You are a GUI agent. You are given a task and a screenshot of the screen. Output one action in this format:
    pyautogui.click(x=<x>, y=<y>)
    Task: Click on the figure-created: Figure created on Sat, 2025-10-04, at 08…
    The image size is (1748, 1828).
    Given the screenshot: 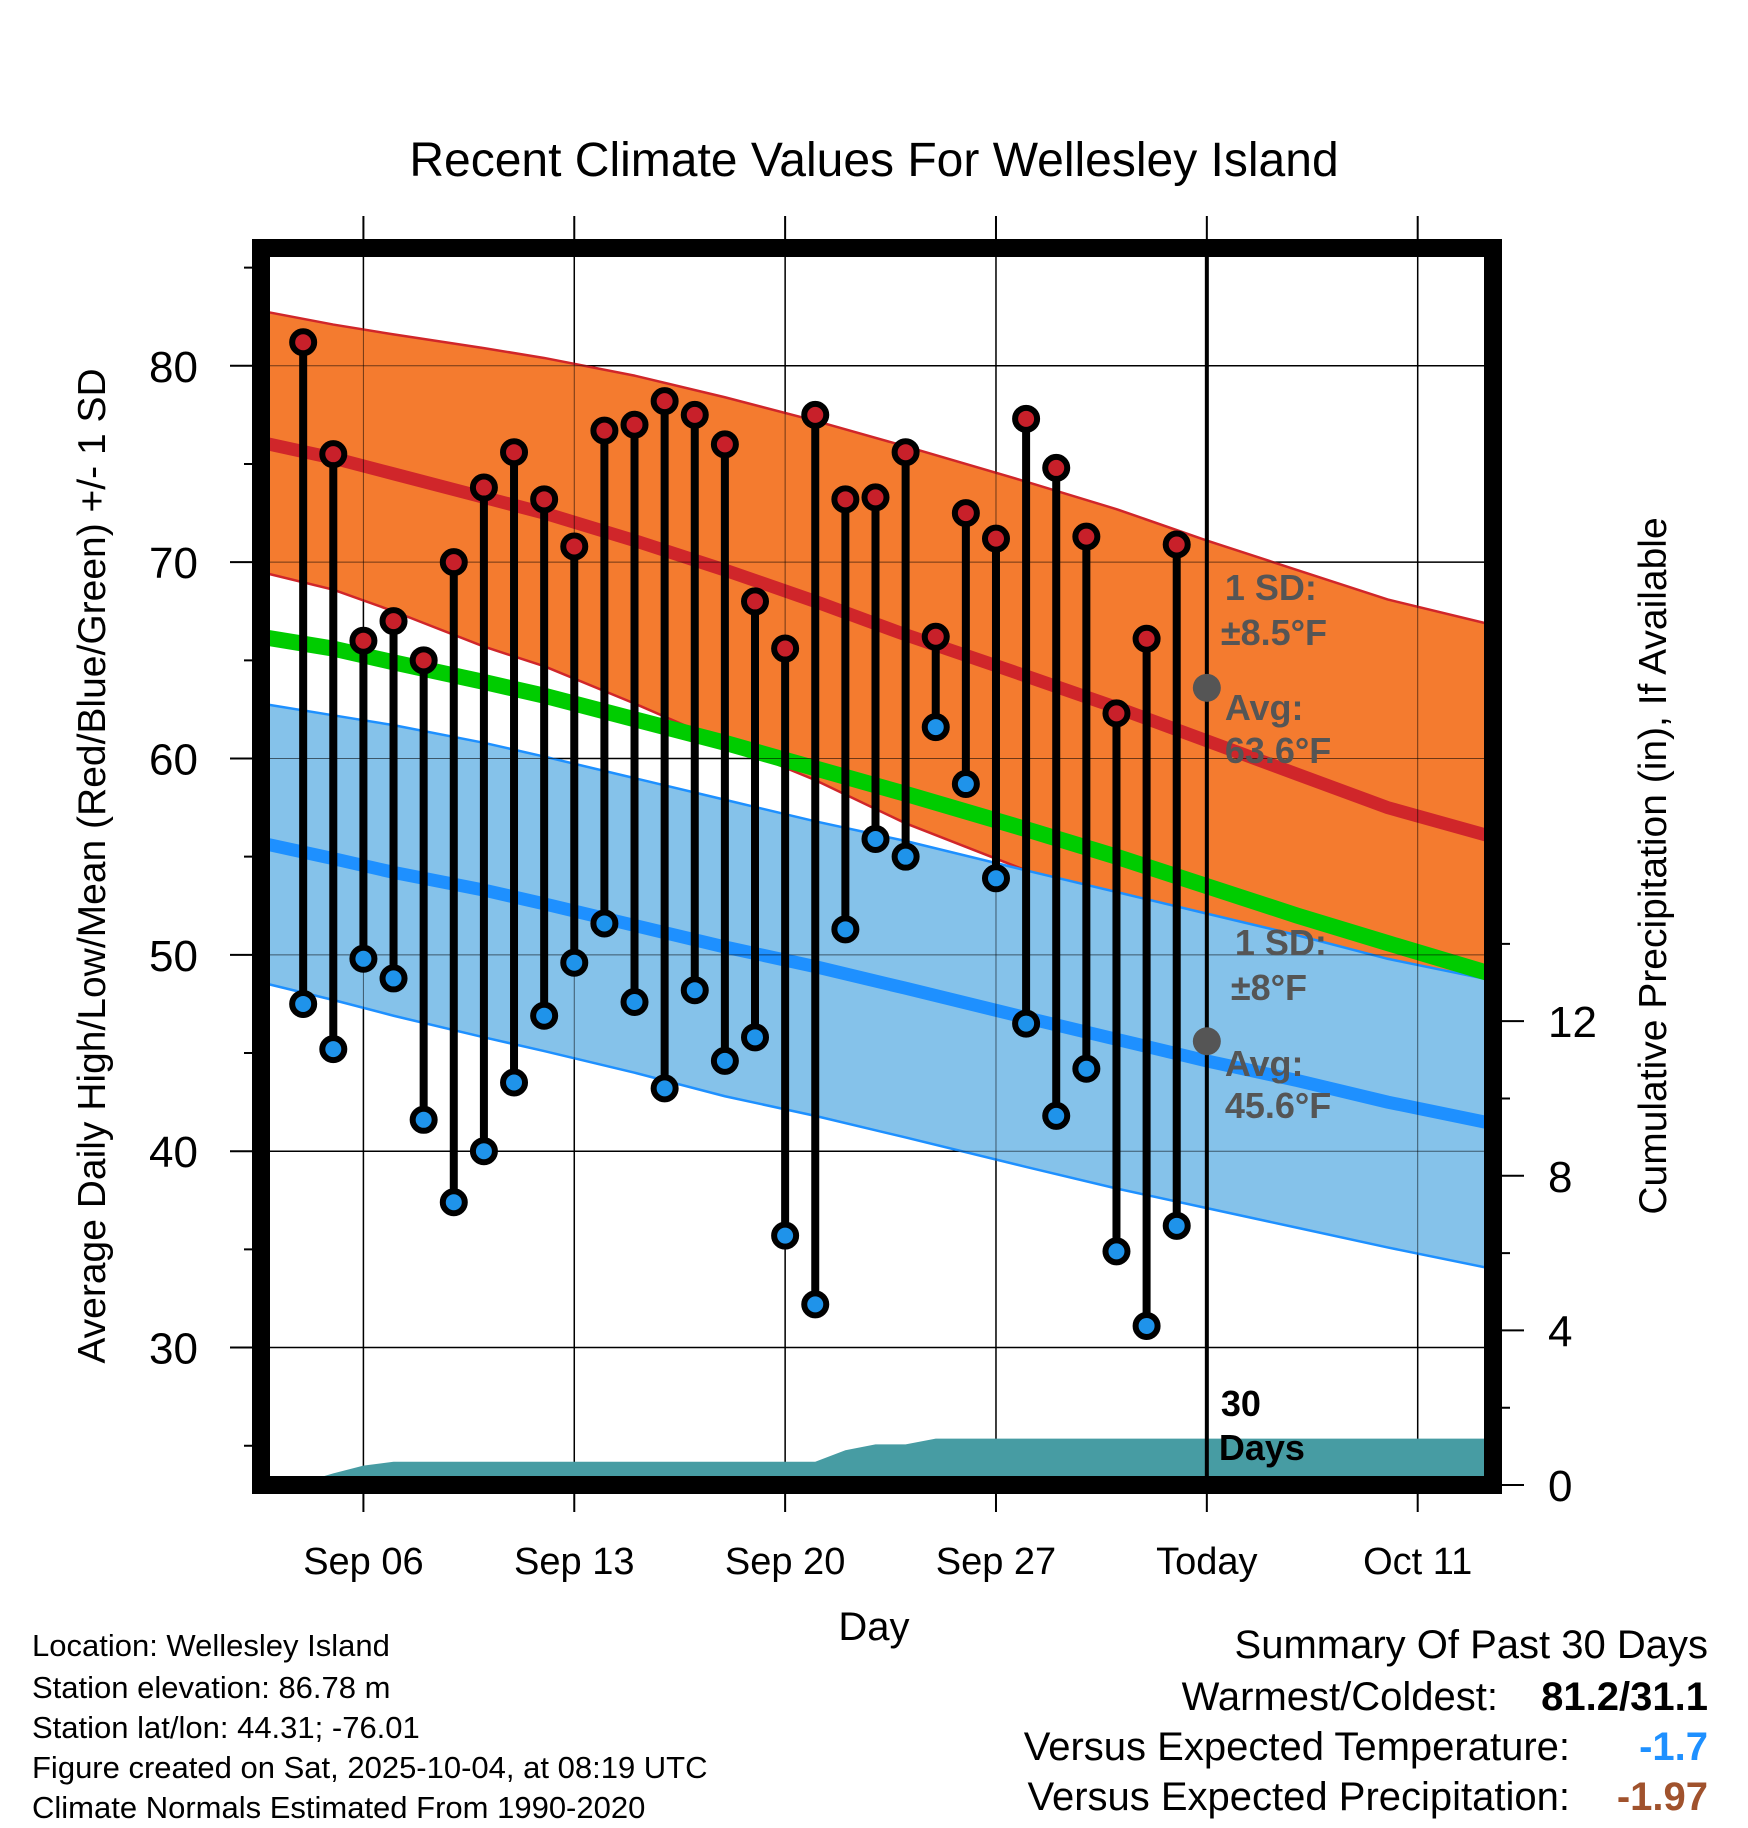 What is the action you would take?
    pyautogui.click(x=370, y=1767)
    